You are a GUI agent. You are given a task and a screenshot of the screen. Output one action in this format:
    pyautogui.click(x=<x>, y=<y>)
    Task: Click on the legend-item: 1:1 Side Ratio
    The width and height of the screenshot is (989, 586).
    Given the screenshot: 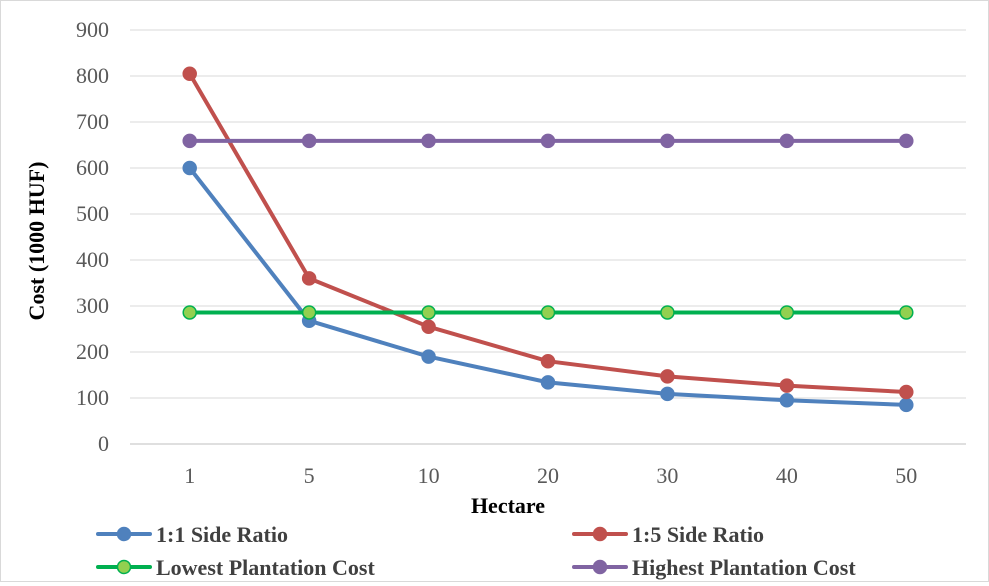 What is the action you would take?
    pyautogui.click(x=192, y=534)
    